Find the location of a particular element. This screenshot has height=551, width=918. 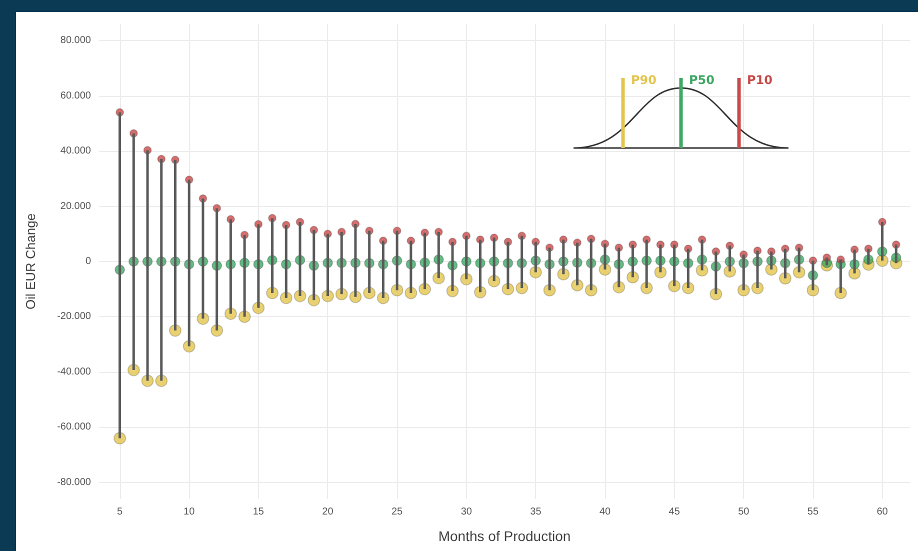

text: P50 is located at coordinates (701, 80).